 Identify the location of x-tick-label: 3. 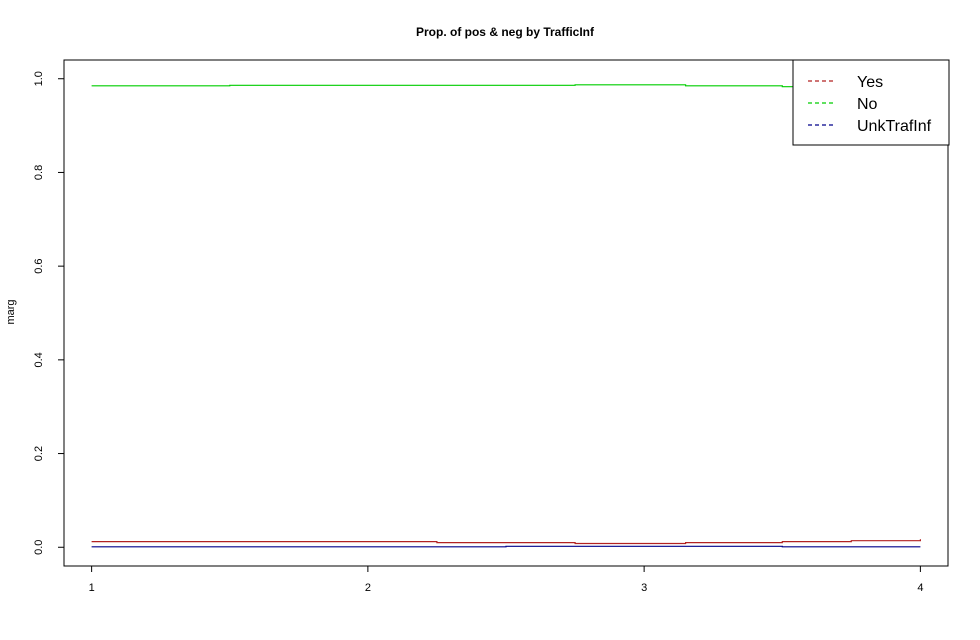
(644, 588).